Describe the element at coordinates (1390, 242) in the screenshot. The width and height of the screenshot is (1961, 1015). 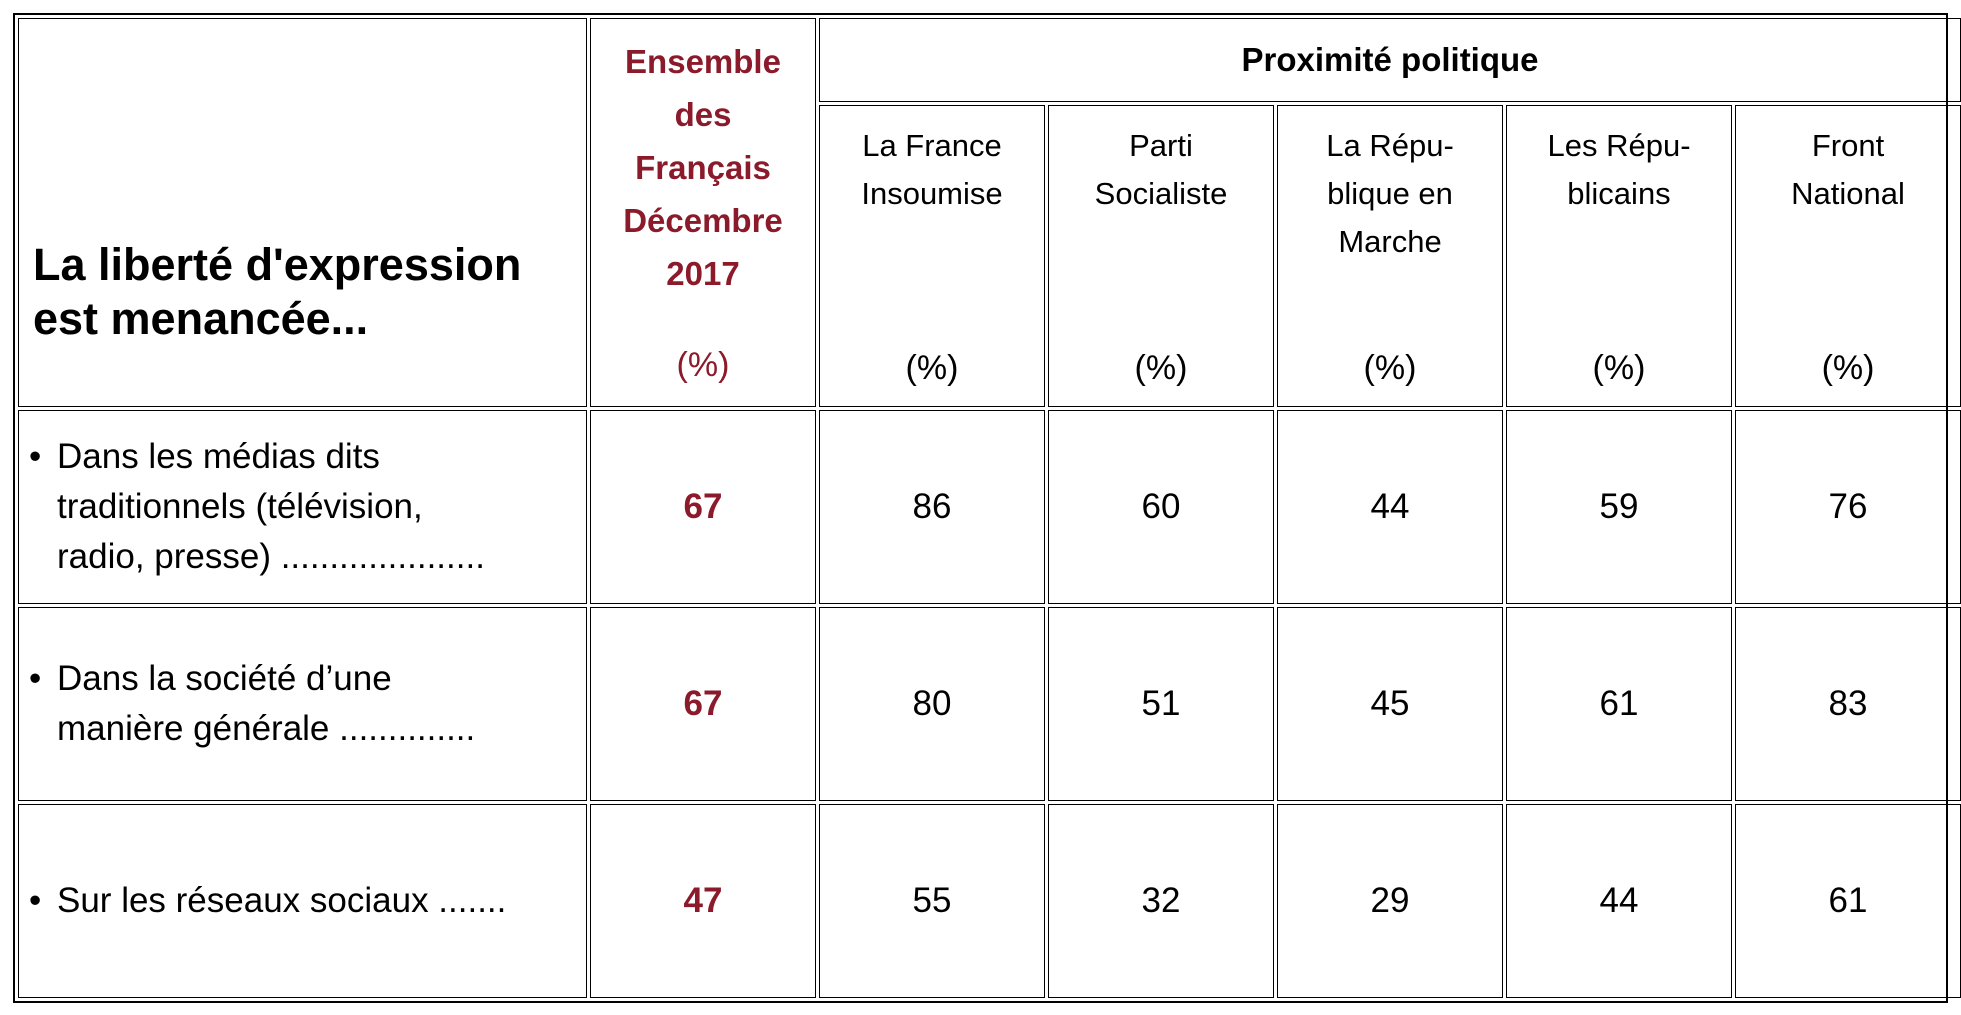
I see `column-header-line: Marche` at that location.